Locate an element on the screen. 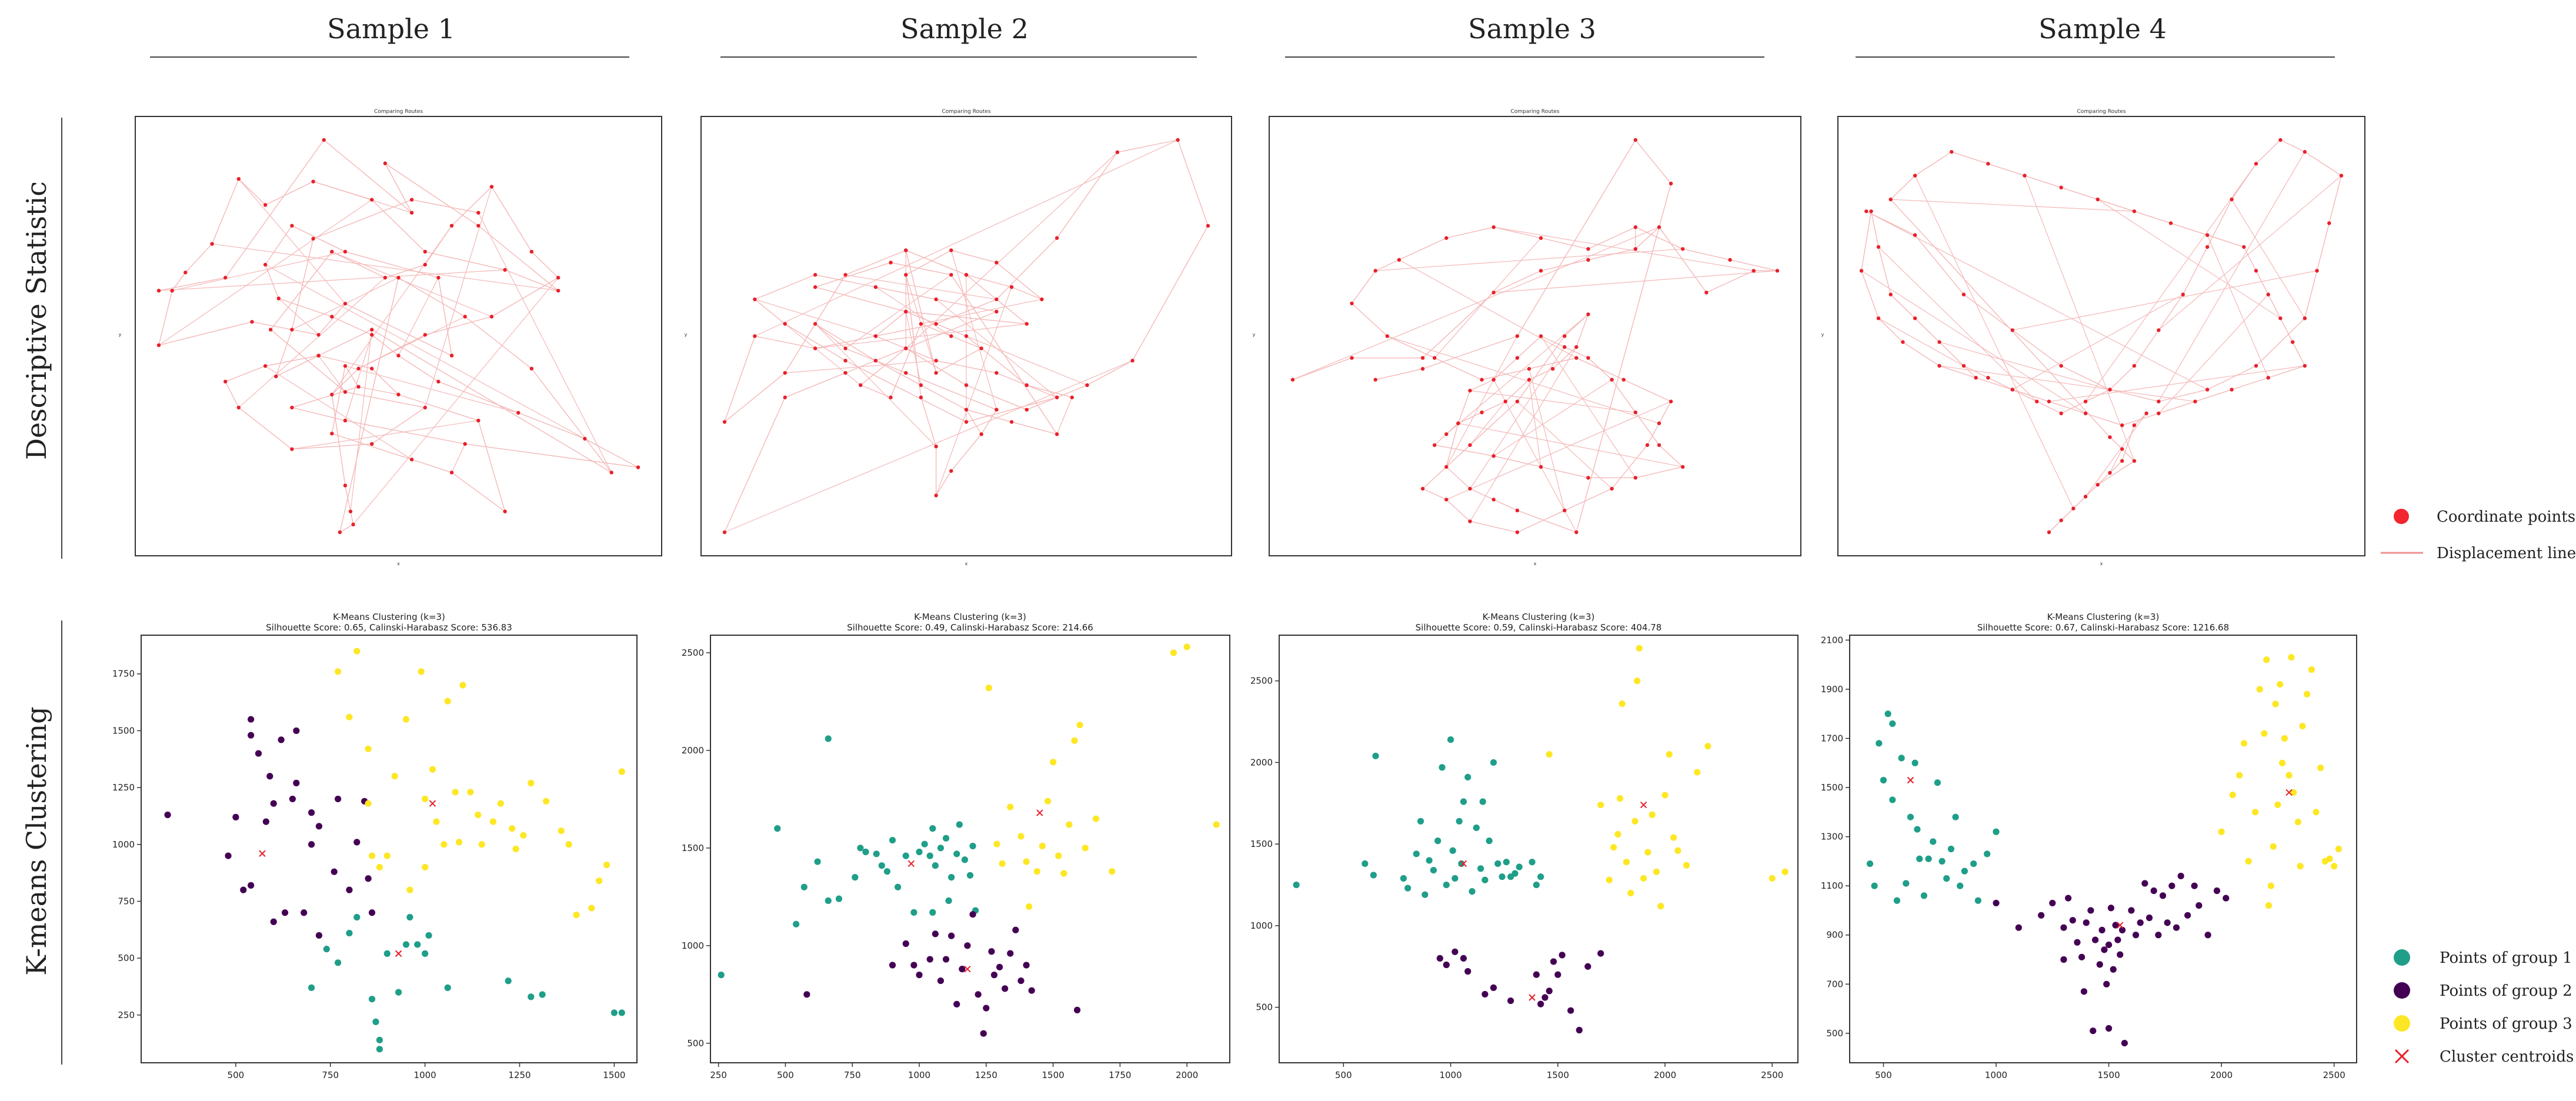 This screenshot has height=1101, width=2576. x-tick-label: 1000 is located at coordinates (425, 1075).